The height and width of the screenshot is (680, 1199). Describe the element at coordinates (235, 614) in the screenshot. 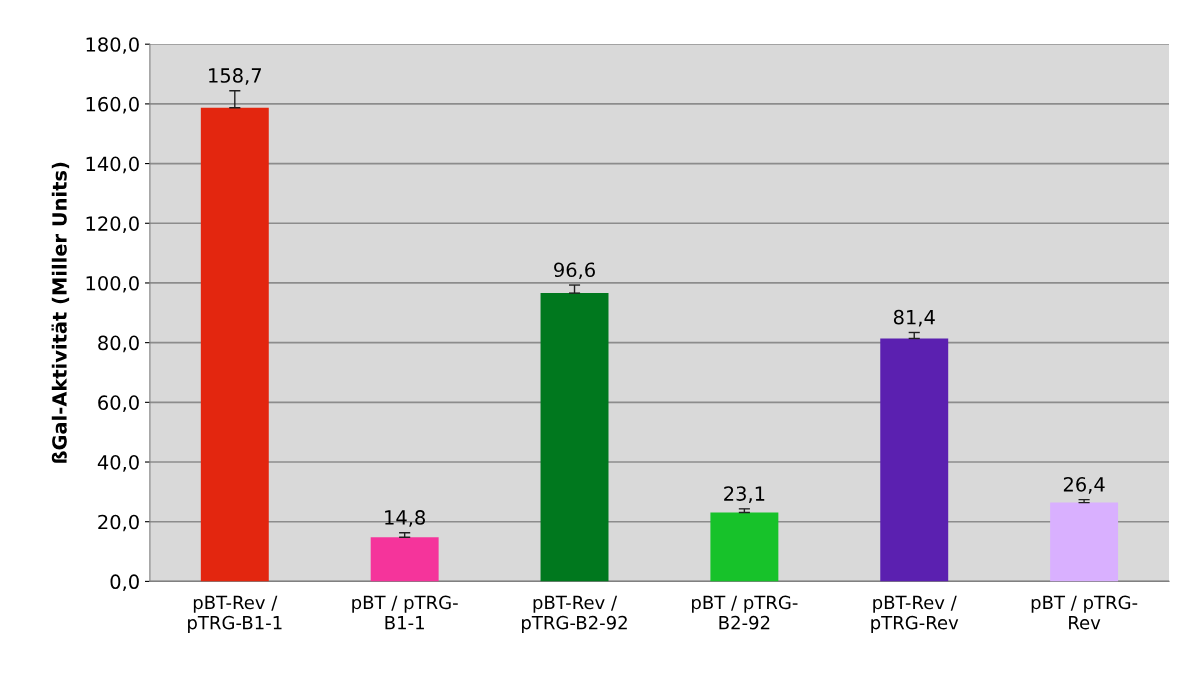

I see `x-tick-label: pBT-Rev / pTRG-B1-1` at that location.